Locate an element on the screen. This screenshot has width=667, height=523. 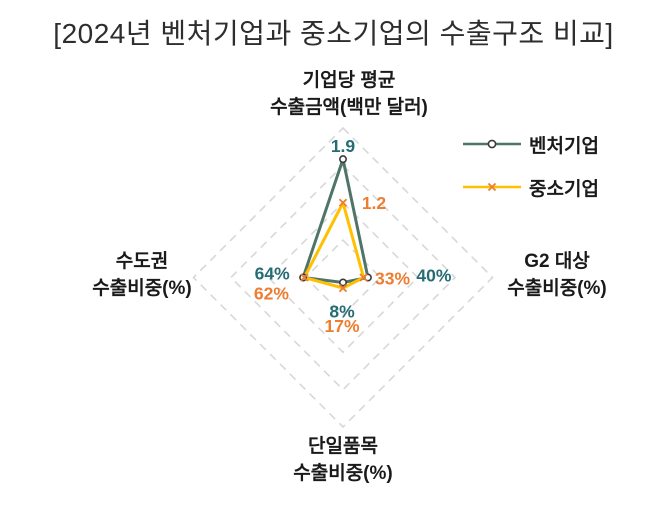
data-label: 64% is located at coordinates (272, 274).